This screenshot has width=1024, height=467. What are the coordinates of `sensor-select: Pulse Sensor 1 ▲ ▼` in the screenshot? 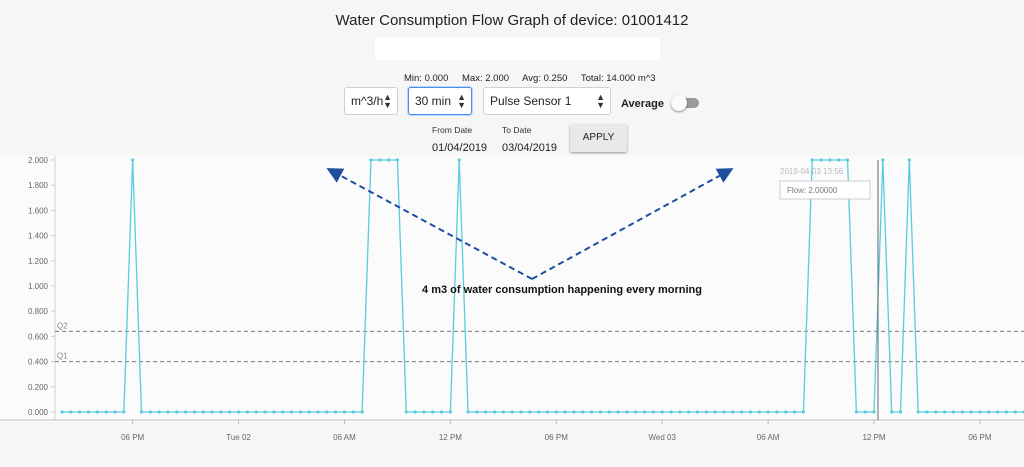 It's located at (547, 101).